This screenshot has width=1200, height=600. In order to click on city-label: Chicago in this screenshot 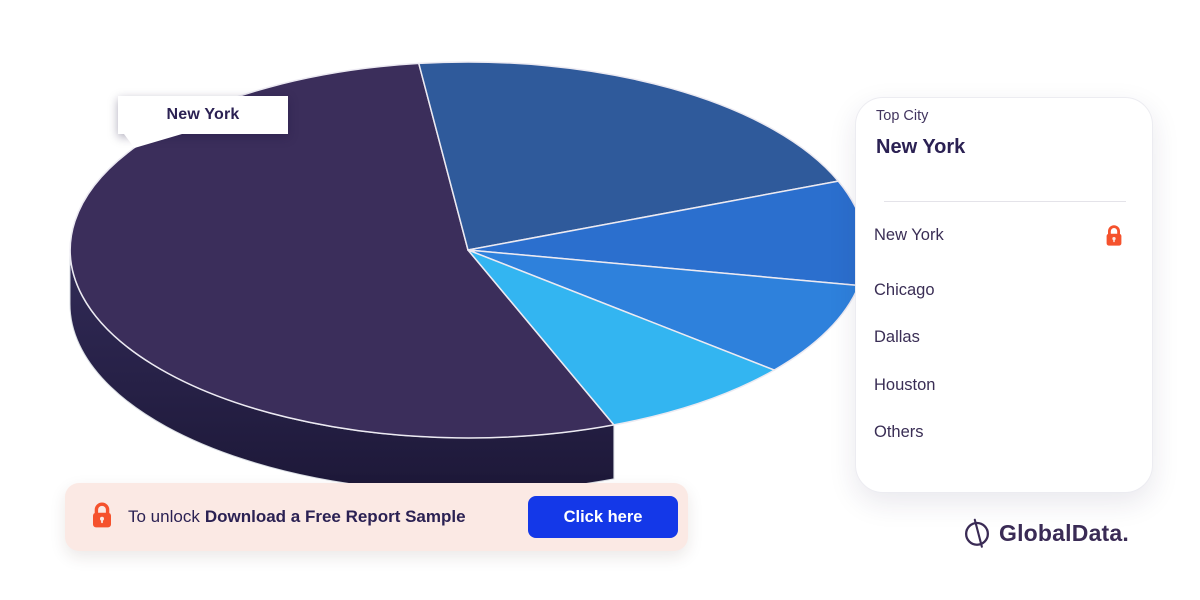, I will do `click(904, 289)`.